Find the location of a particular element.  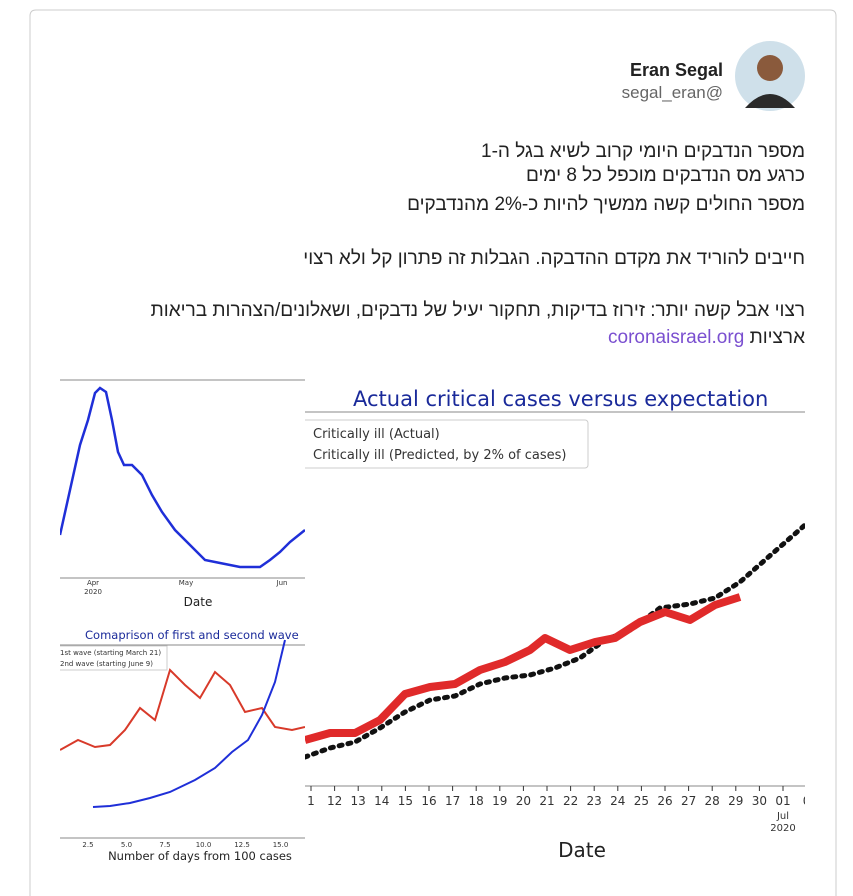

author-name: Eran Segal is located at coordinates (676, 70).